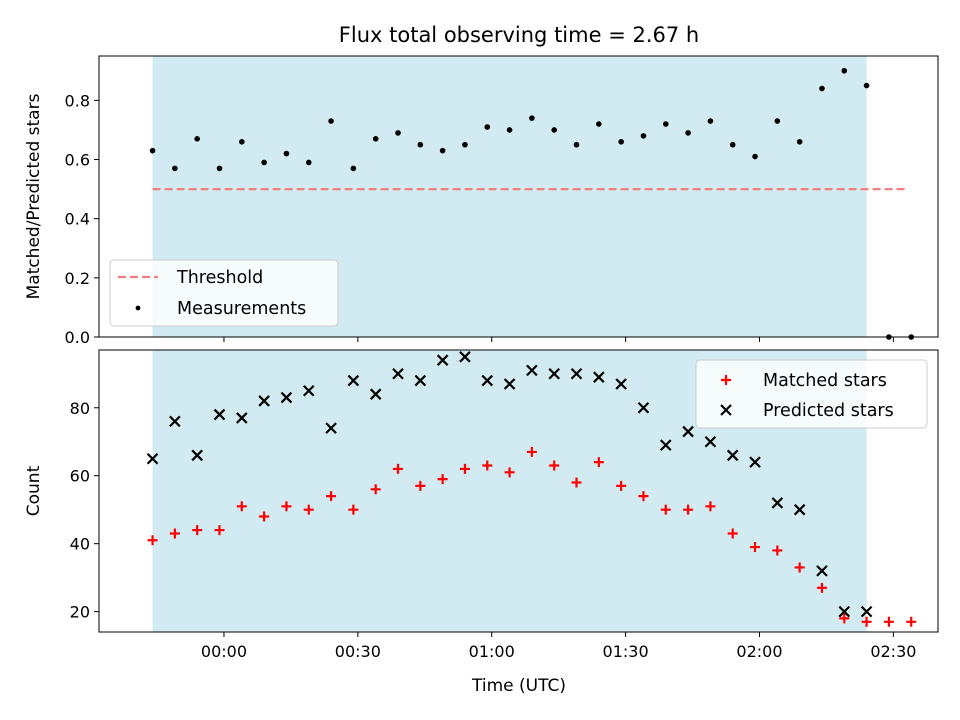  I want to click on y-tick-label: 20, so click(80, 612).